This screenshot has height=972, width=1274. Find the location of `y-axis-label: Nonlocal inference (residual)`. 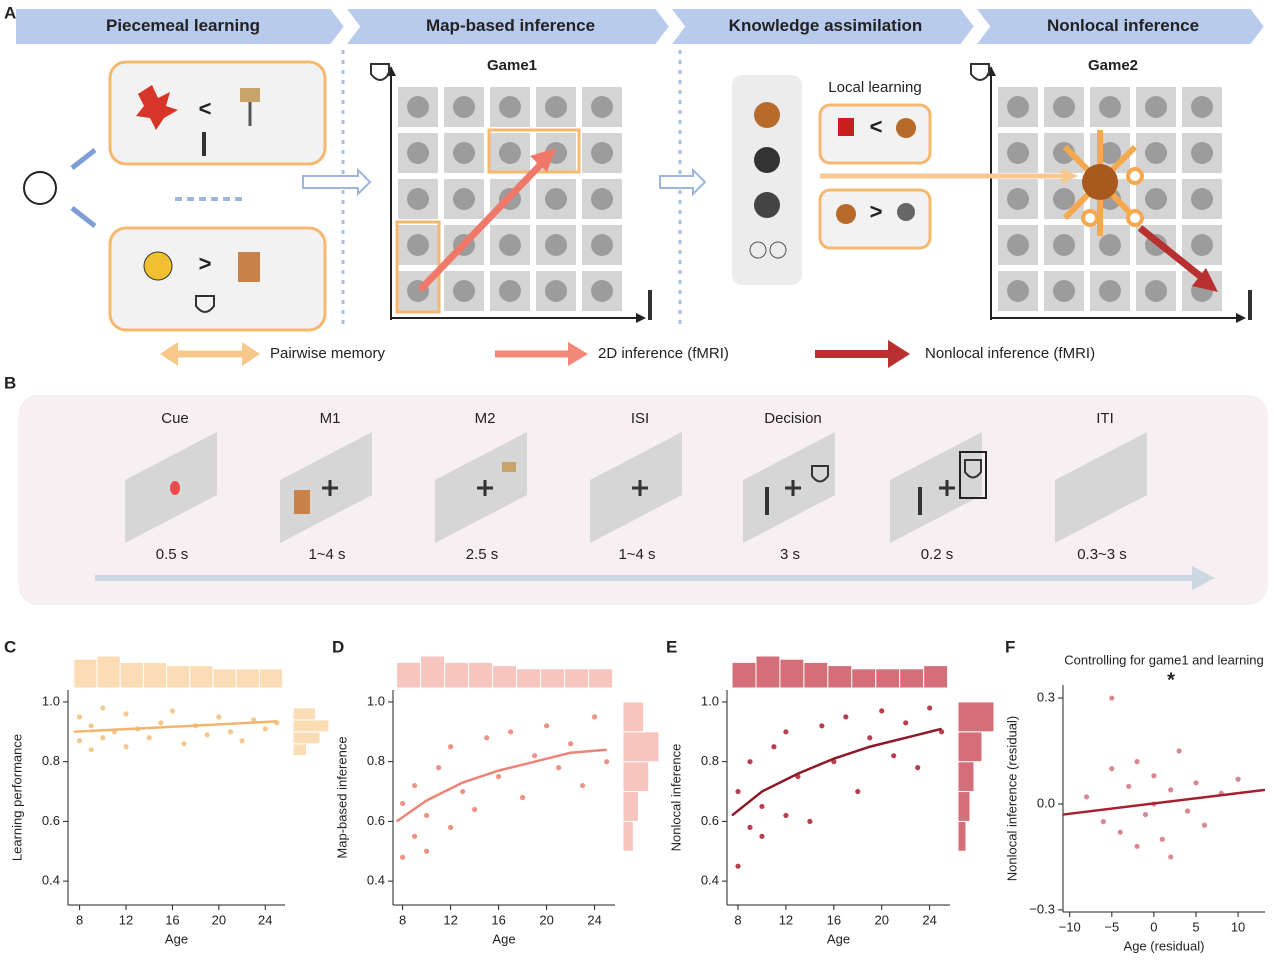

y-axis-label: Nonlocal inference (residual) is located at coordinates (1011, 798).